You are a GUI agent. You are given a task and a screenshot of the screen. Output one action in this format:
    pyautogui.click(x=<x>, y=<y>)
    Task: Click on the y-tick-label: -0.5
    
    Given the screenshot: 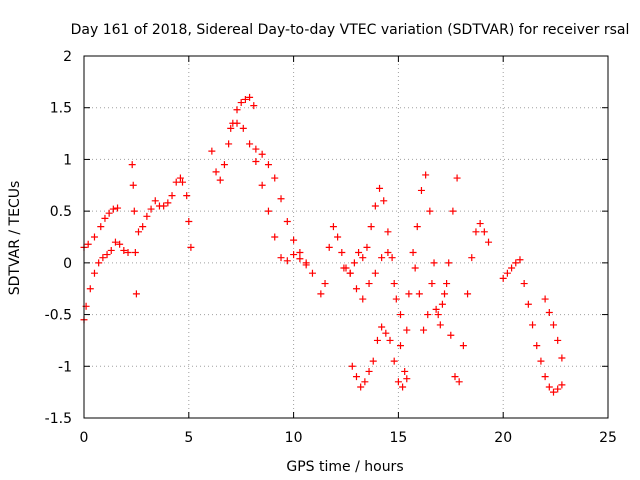 What is the action you would take?
    pyautogui.click(x=58, y=316)
    